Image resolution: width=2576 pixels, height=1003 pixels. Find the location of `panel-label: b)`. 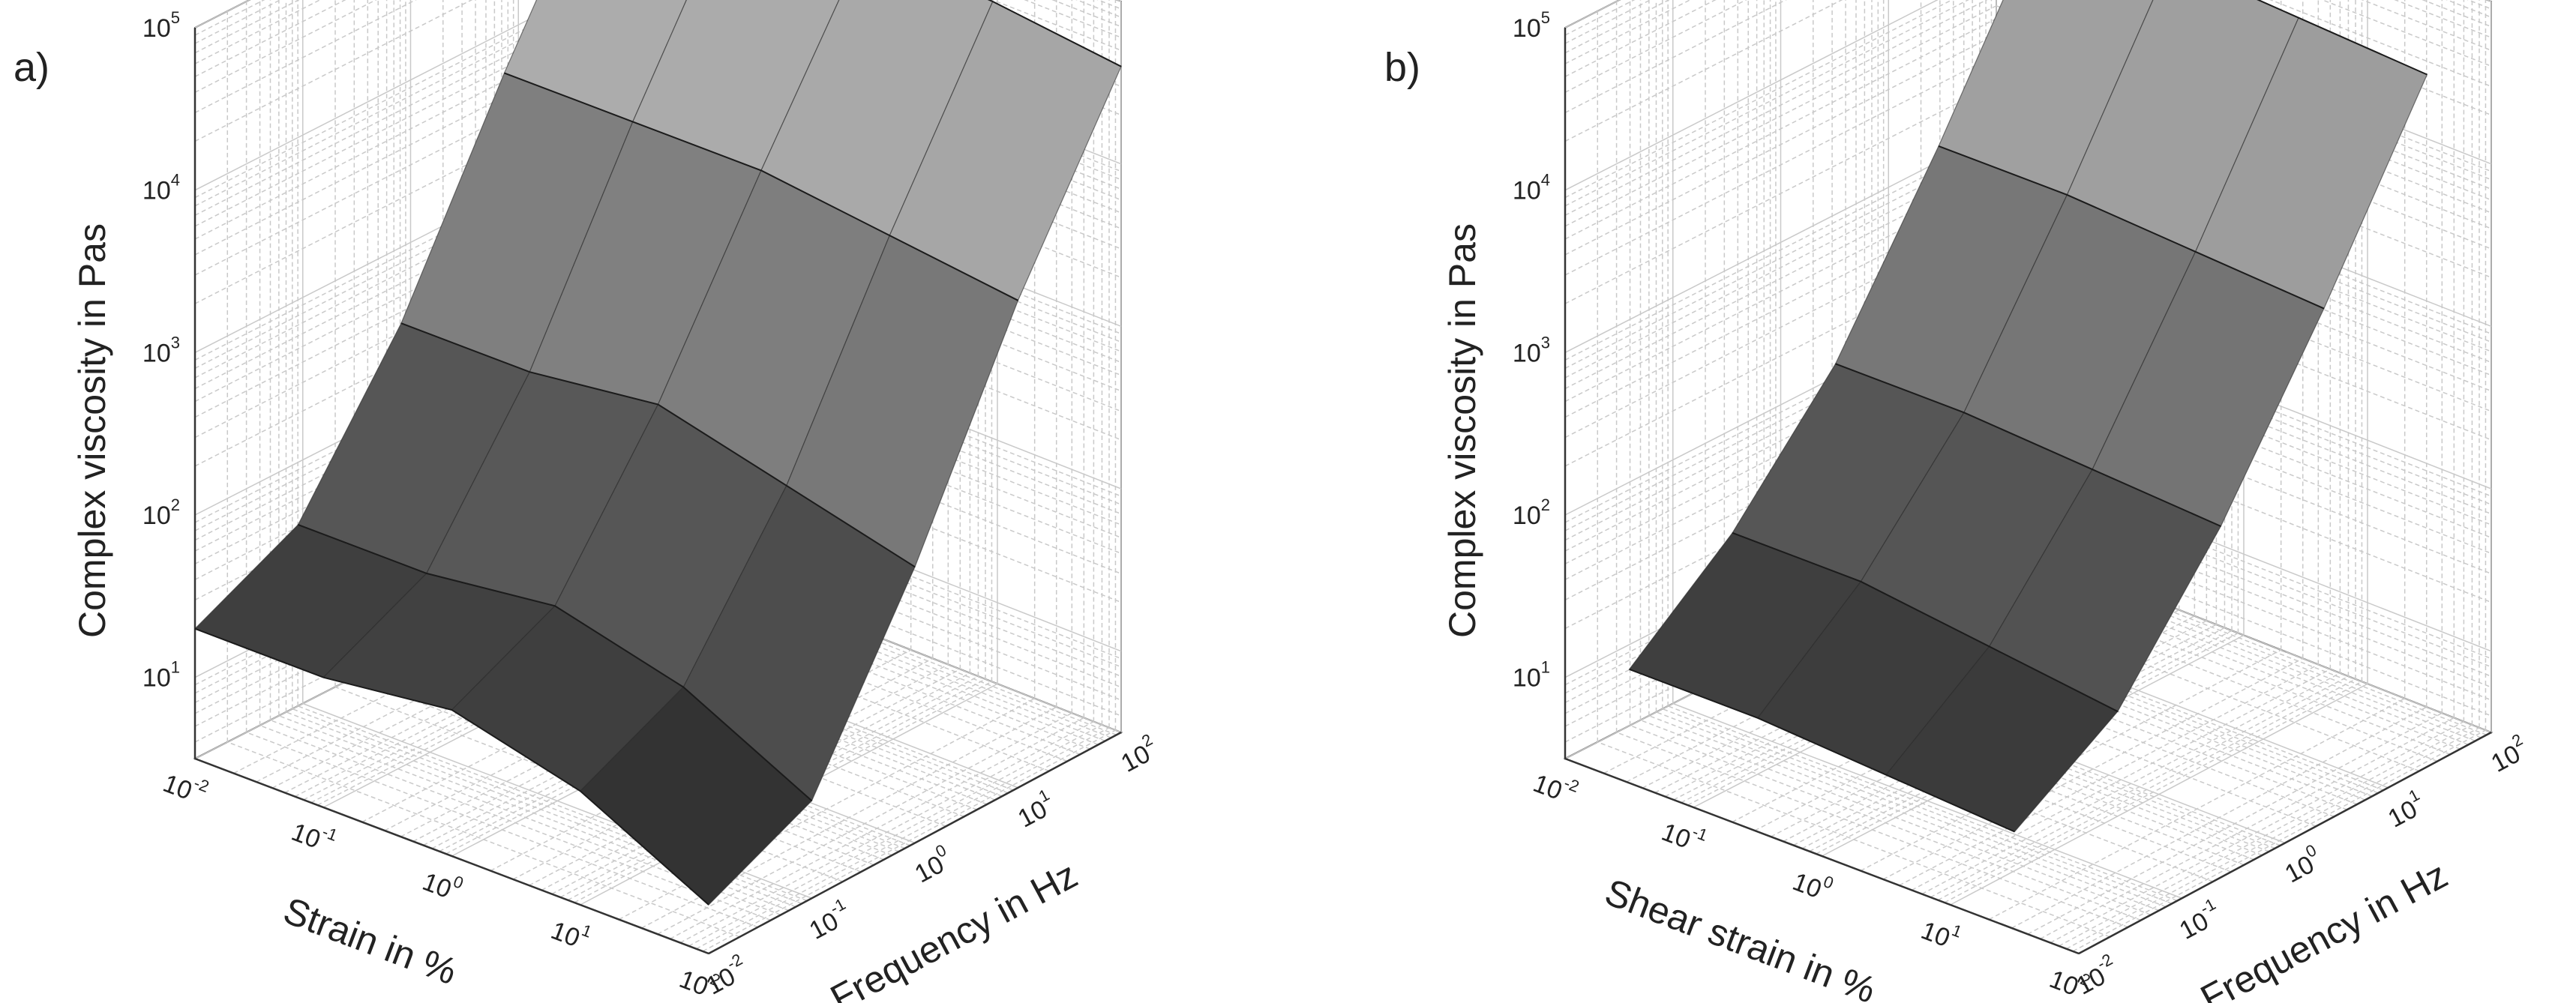

panel-label: b) is located at coordinates (1402, 67).